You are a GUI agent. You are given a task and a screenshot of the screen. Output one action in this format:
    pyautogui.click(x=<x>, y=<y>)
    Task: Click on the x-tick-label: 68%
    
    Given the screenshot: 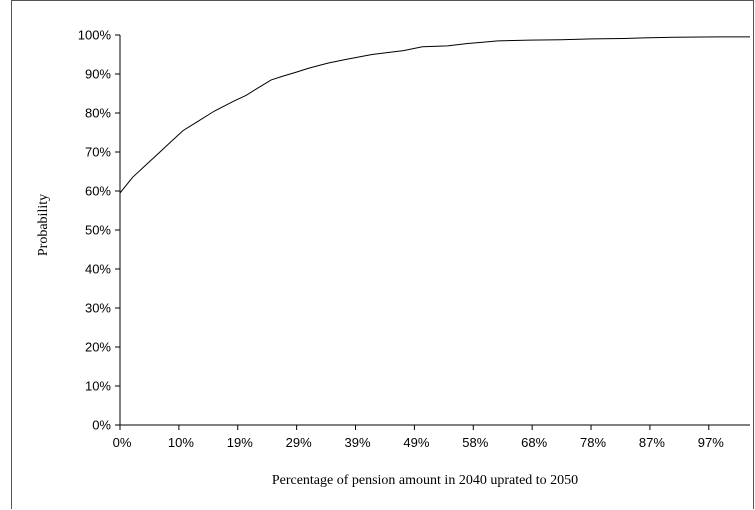 What is the action you would take?
    pyautogui.click(x=534, y=442)
    